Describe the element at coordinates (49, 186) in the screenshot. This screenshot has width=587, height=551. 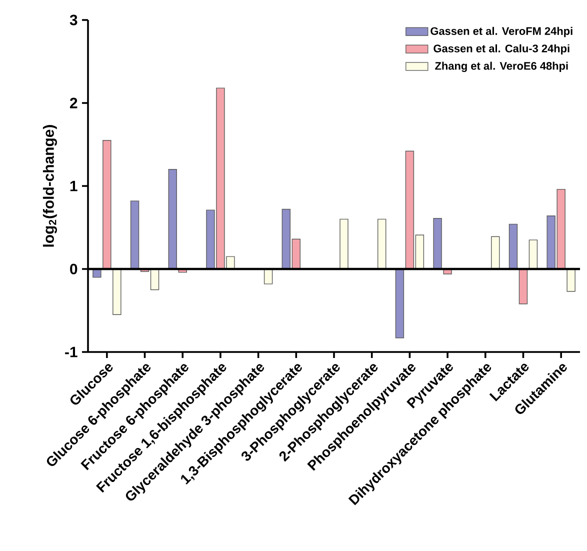
I see `y-axis-title: log$_{2}$(fold-change)` at that location.